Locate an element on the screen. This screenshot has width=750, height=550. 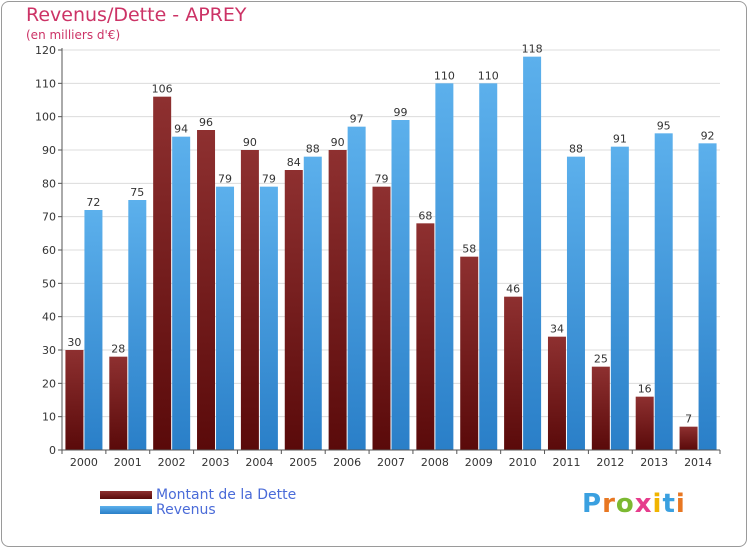
data-label-revenue: 91 is located at coordinates (620, 139).